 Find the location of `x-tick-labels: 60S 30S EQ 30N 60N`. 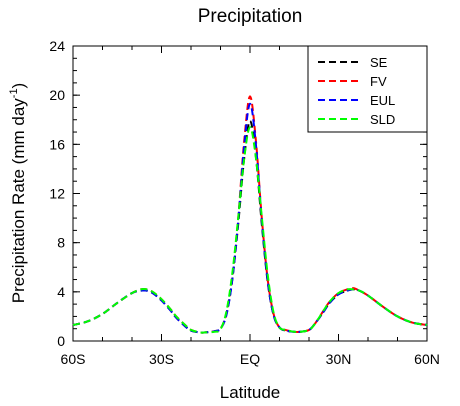

x-tick-labels: 60S 30S EQ 30N 60N is located at coordinates (250, 359).